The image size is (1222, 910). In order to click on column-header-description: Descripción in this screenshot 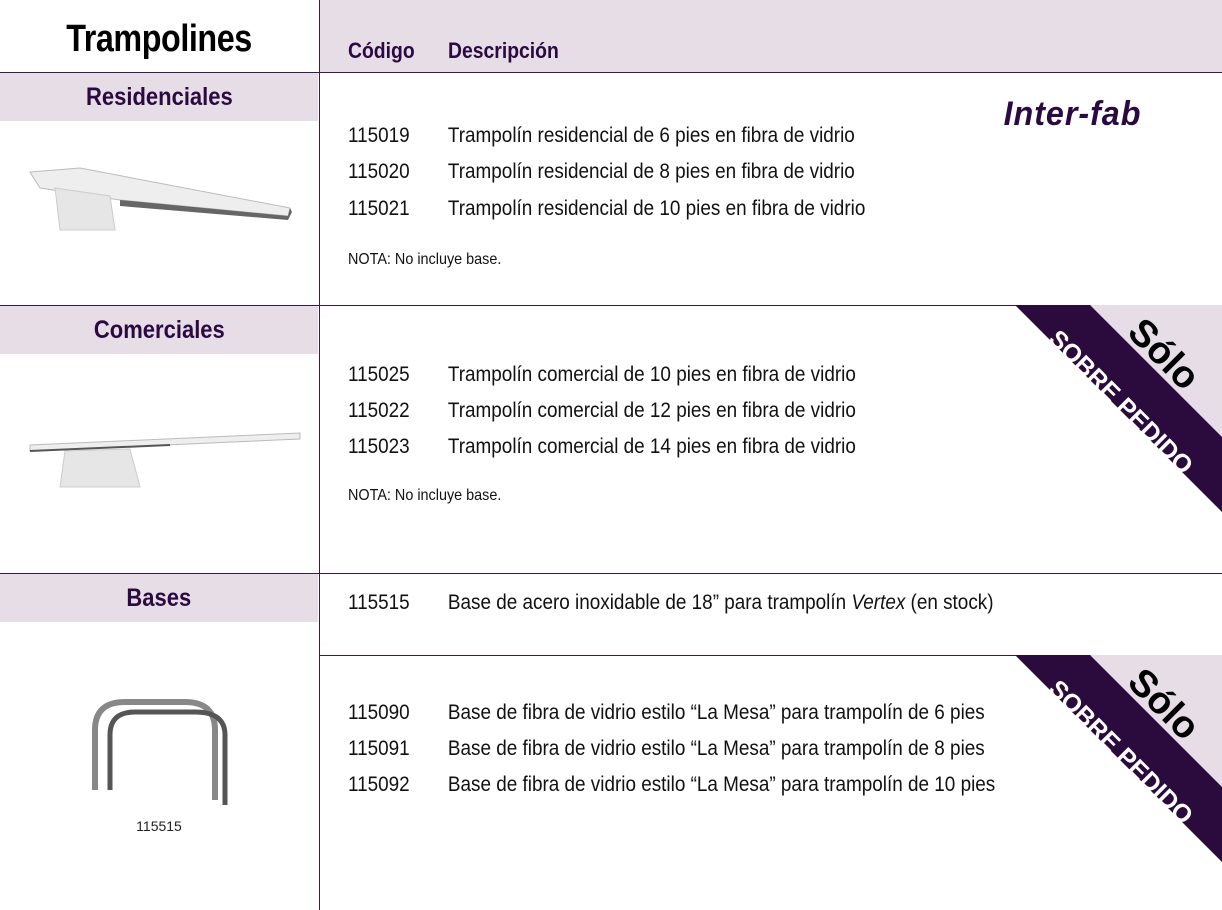, I will do `click(503, 50)`.